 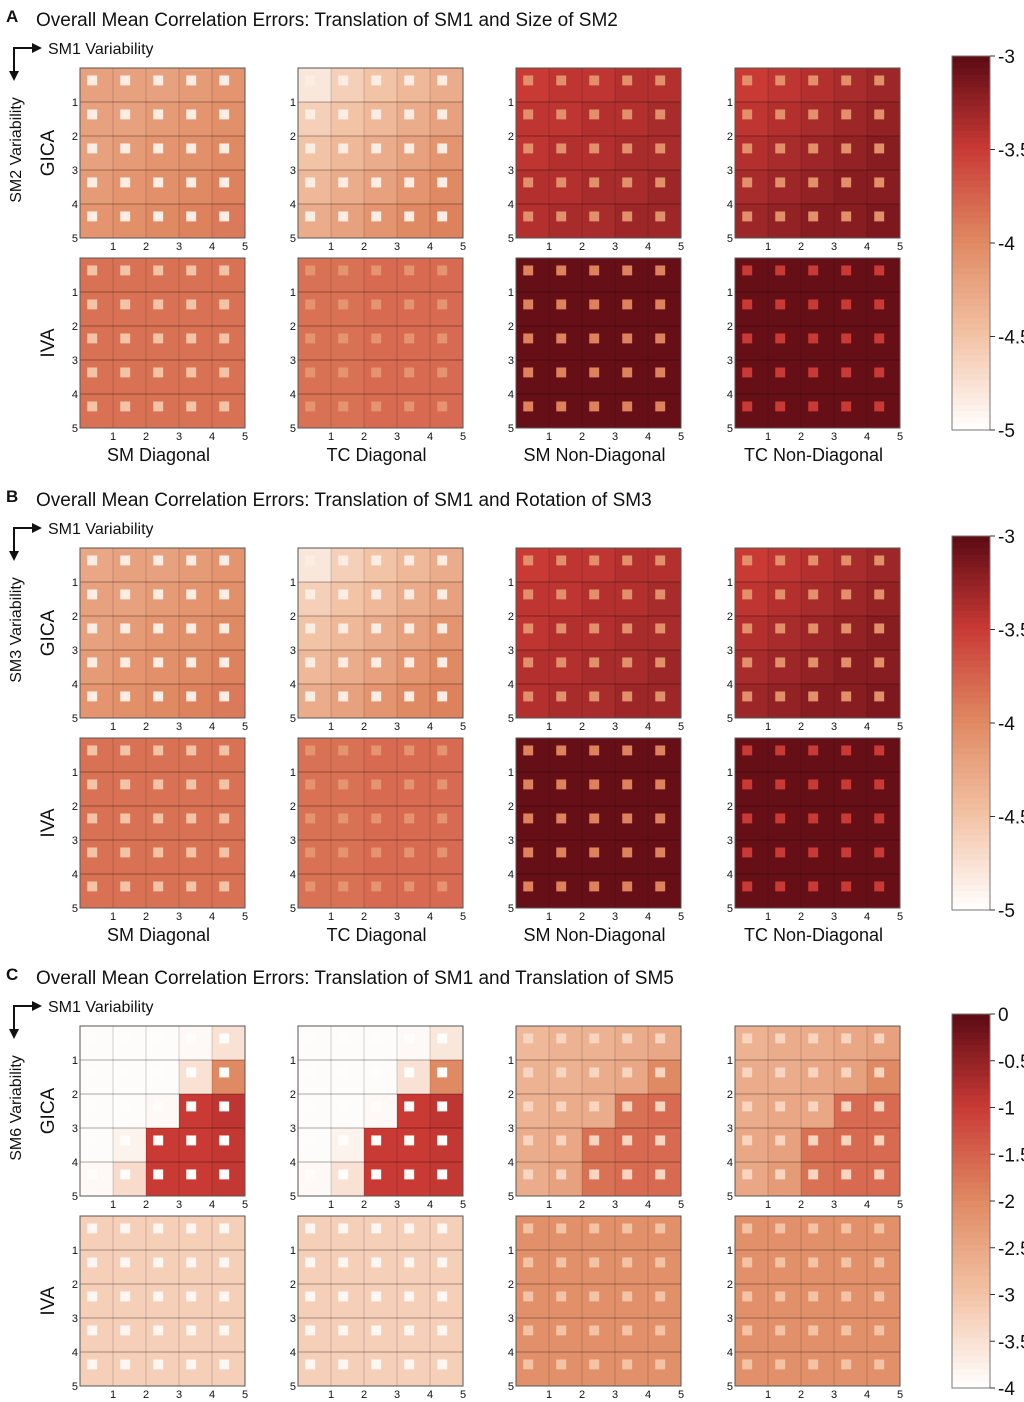 What do you see at coordinates (376, 935) in the screenshot?
I see `column-label: TC Diagonal` at bounding box center [376, 935].